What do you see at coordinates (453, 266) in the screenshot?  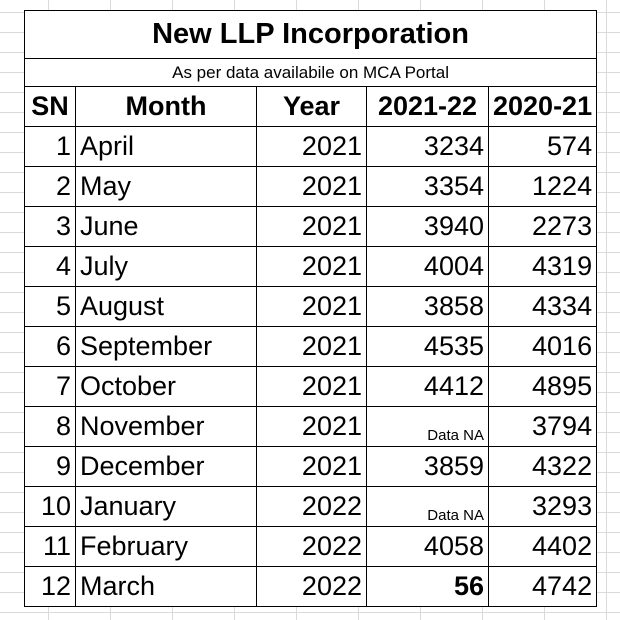 I see `cell-2021-22-value: 4004` at bounding box center [453, 266].